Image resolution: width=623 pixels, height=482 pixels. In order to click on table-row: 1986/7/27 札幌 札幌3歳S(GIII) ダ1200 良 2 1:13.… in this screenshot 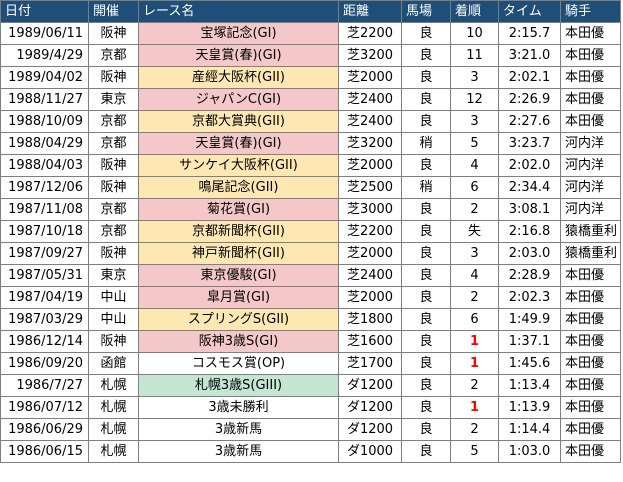, I will do `click(310, 385)`.